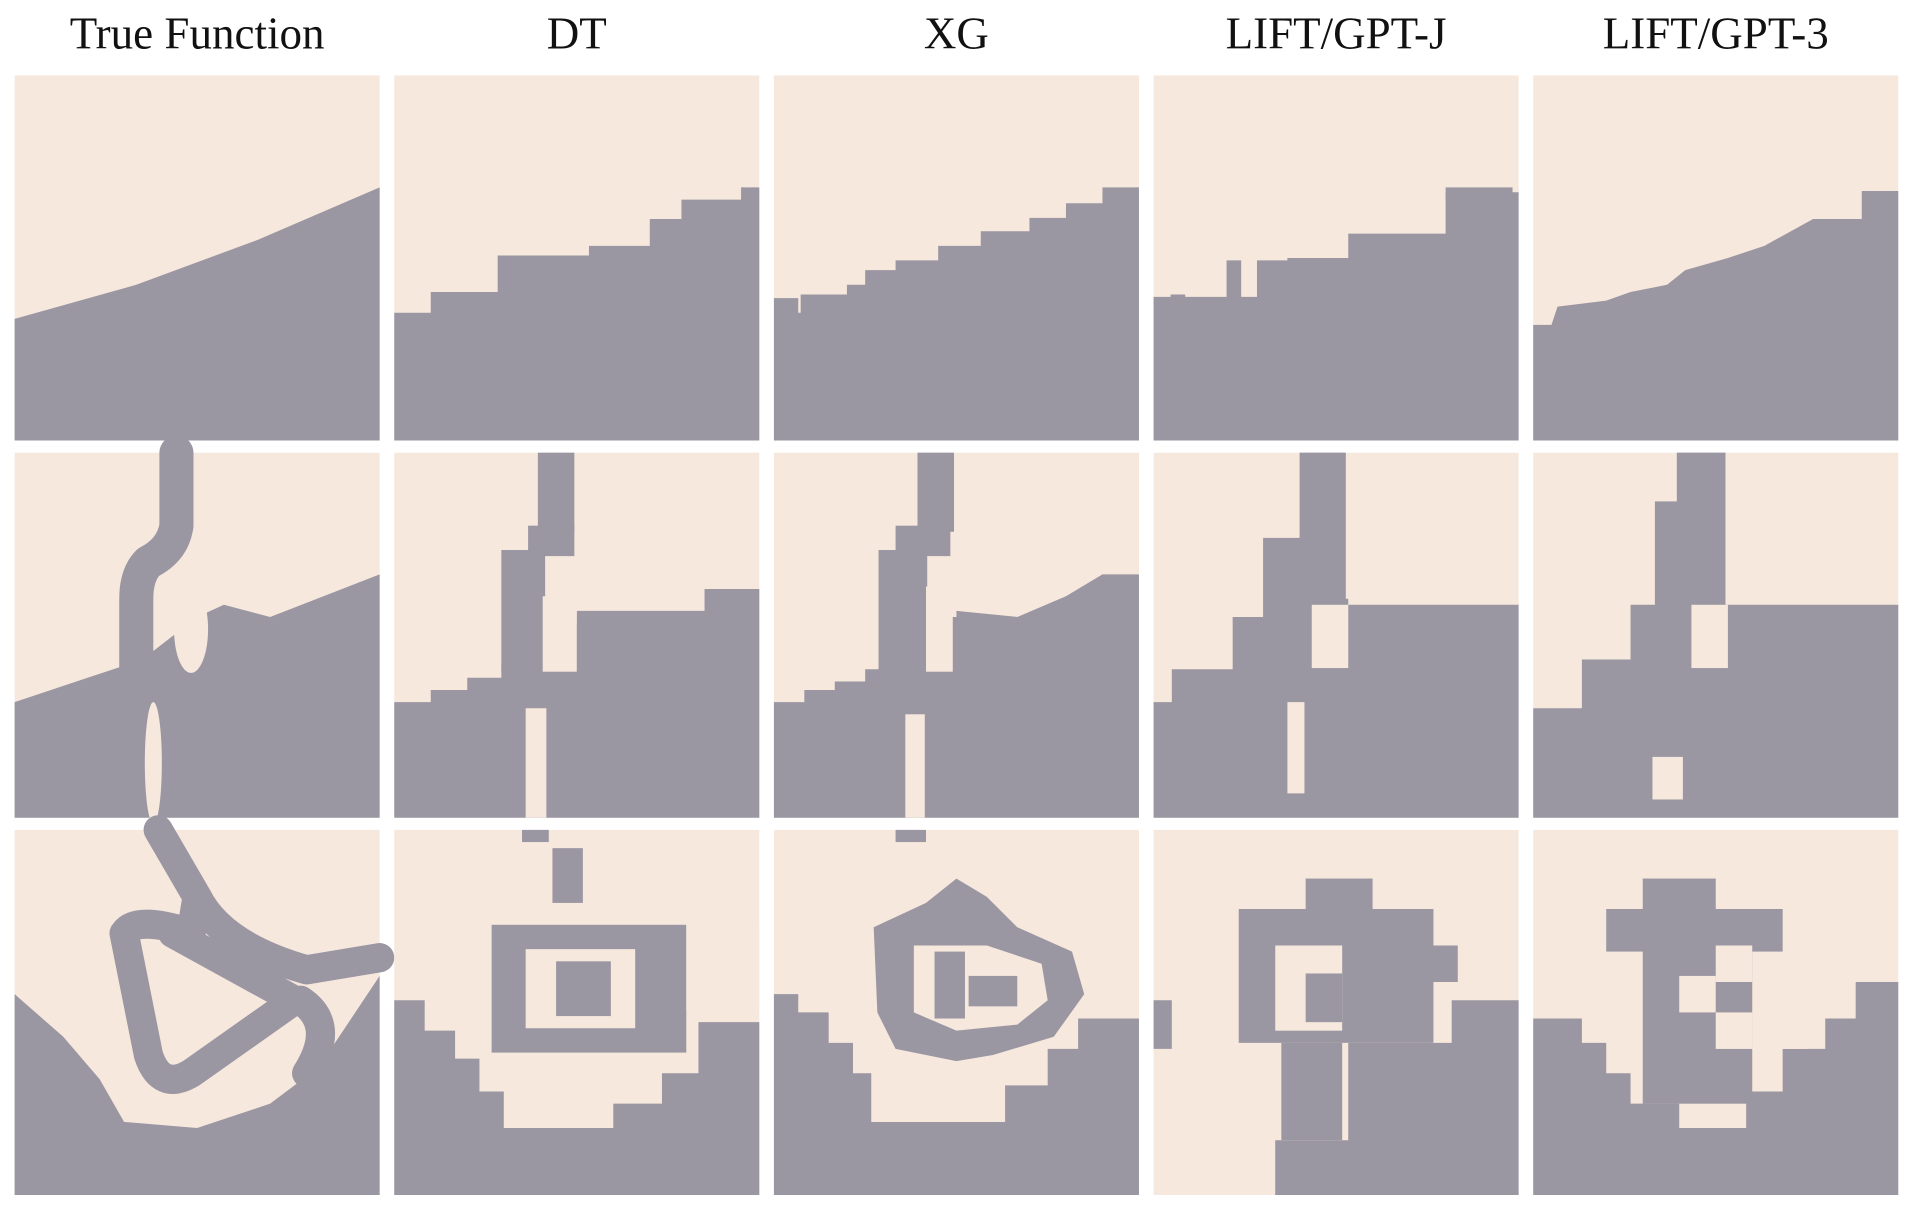  I want to click on column-title: True Function, so click(197, 34).